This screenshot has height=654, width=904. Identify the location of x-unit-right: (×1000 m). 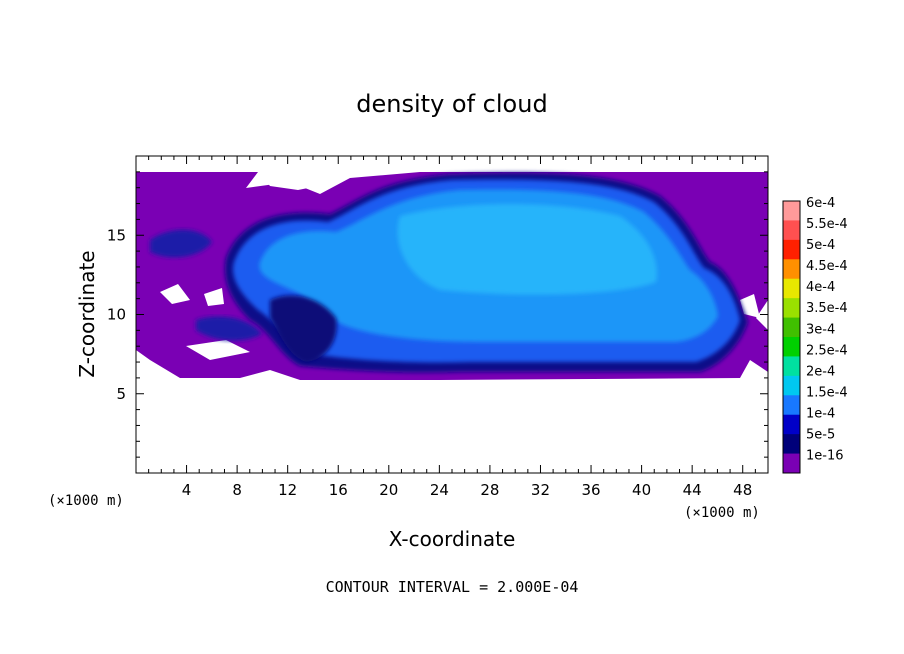
(722, 513).